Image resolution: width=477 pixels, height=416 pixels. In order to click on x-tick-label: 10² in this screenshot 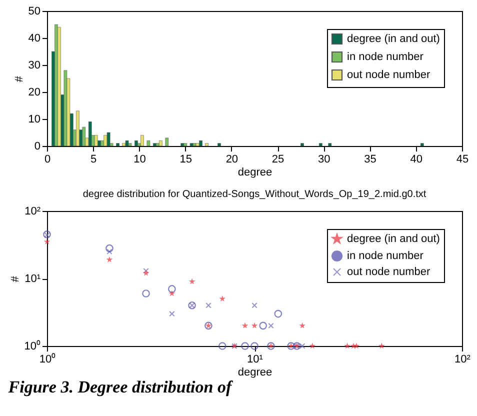, I will do `click(462, 360)`.